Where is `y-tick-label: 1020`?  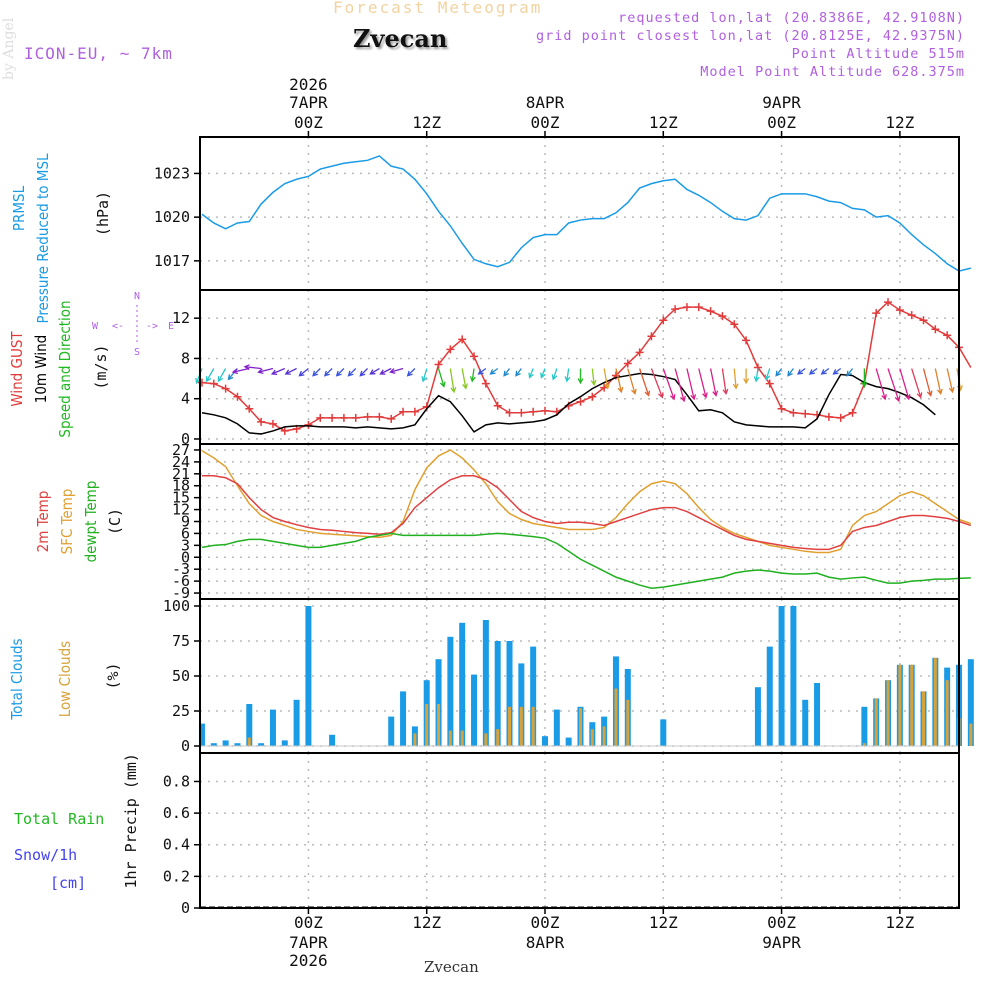 y-tick-label: 1020 is located at coordinates (172, 217).